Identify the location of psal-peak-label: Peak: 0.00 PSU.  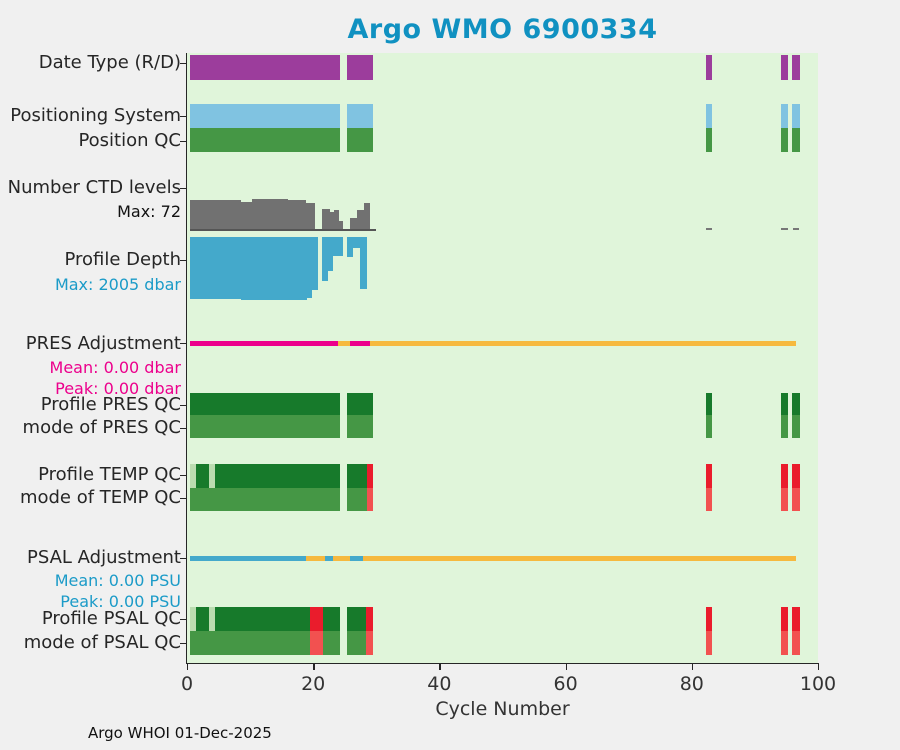
(120, 601).